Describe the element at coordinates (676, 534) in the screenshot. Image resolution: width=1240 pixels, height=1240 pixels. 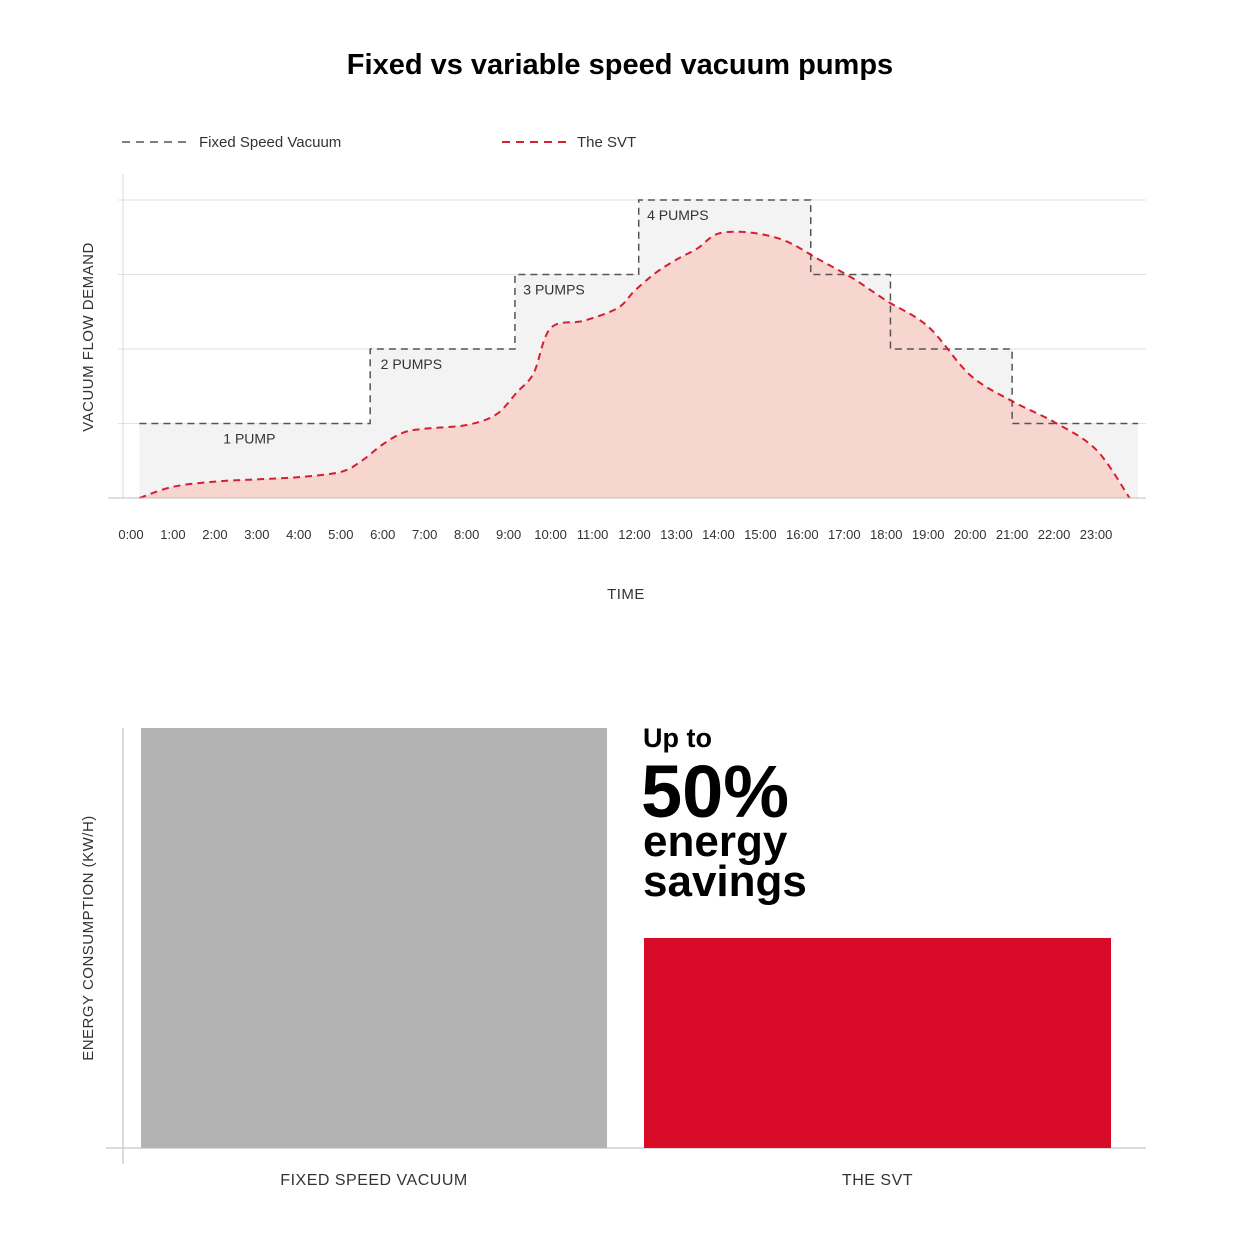
I see `x-tick-label: 13:00` at that location.